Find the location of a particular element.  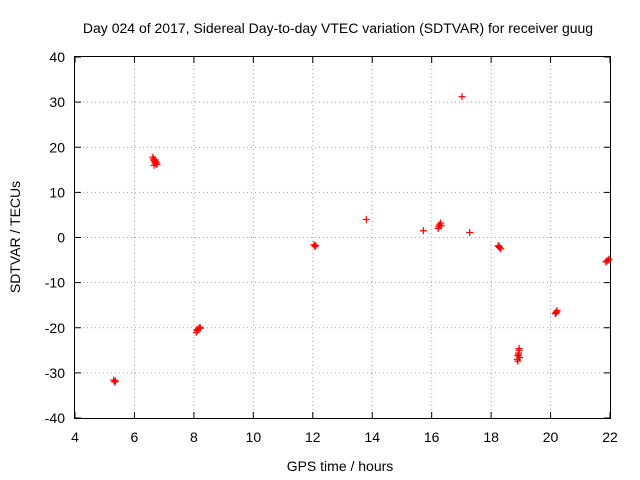

x-tick-label: 10 is located at coordinates (254, 437).